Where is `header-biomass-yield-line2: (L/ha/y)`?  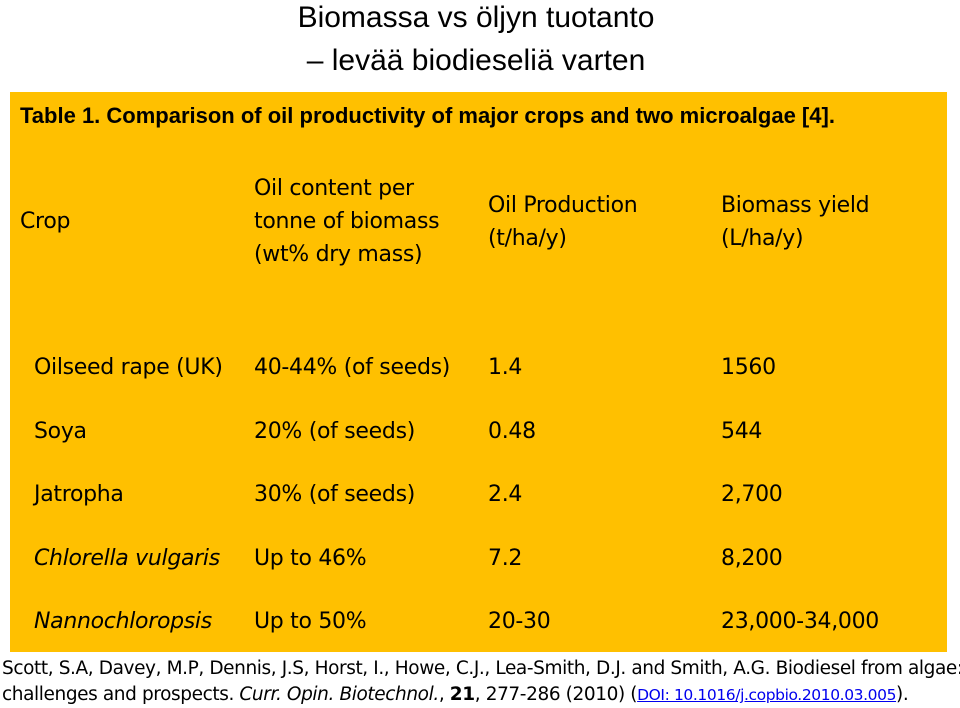
header-biomass-yield-line2: (L/ha/y) is located at coordinates (762, 238).